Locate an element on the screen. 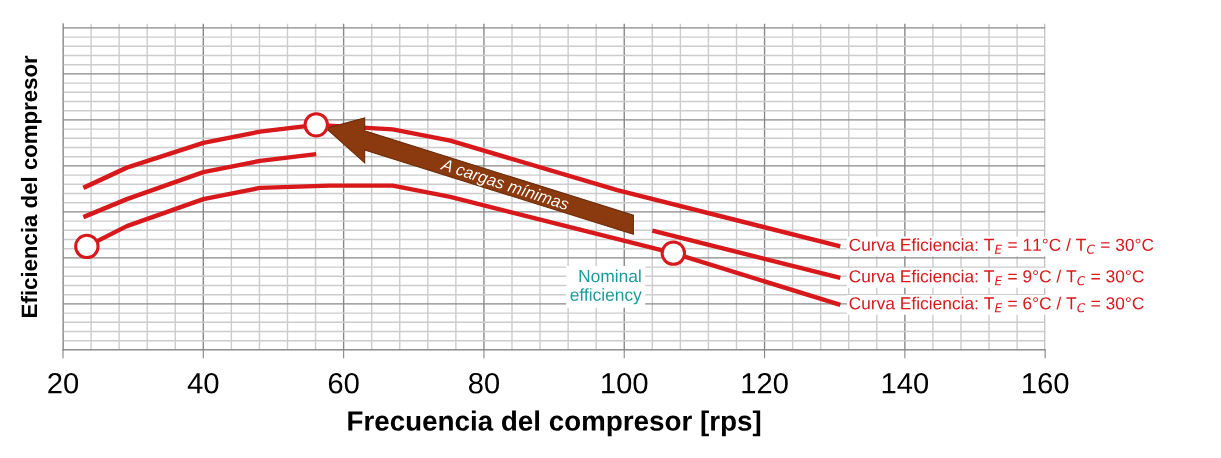  series-label: Curva Eficiencia: T$_{E}$ = 6°C / T$_{C}$ = 30°C is located at coordinates (996, 304).